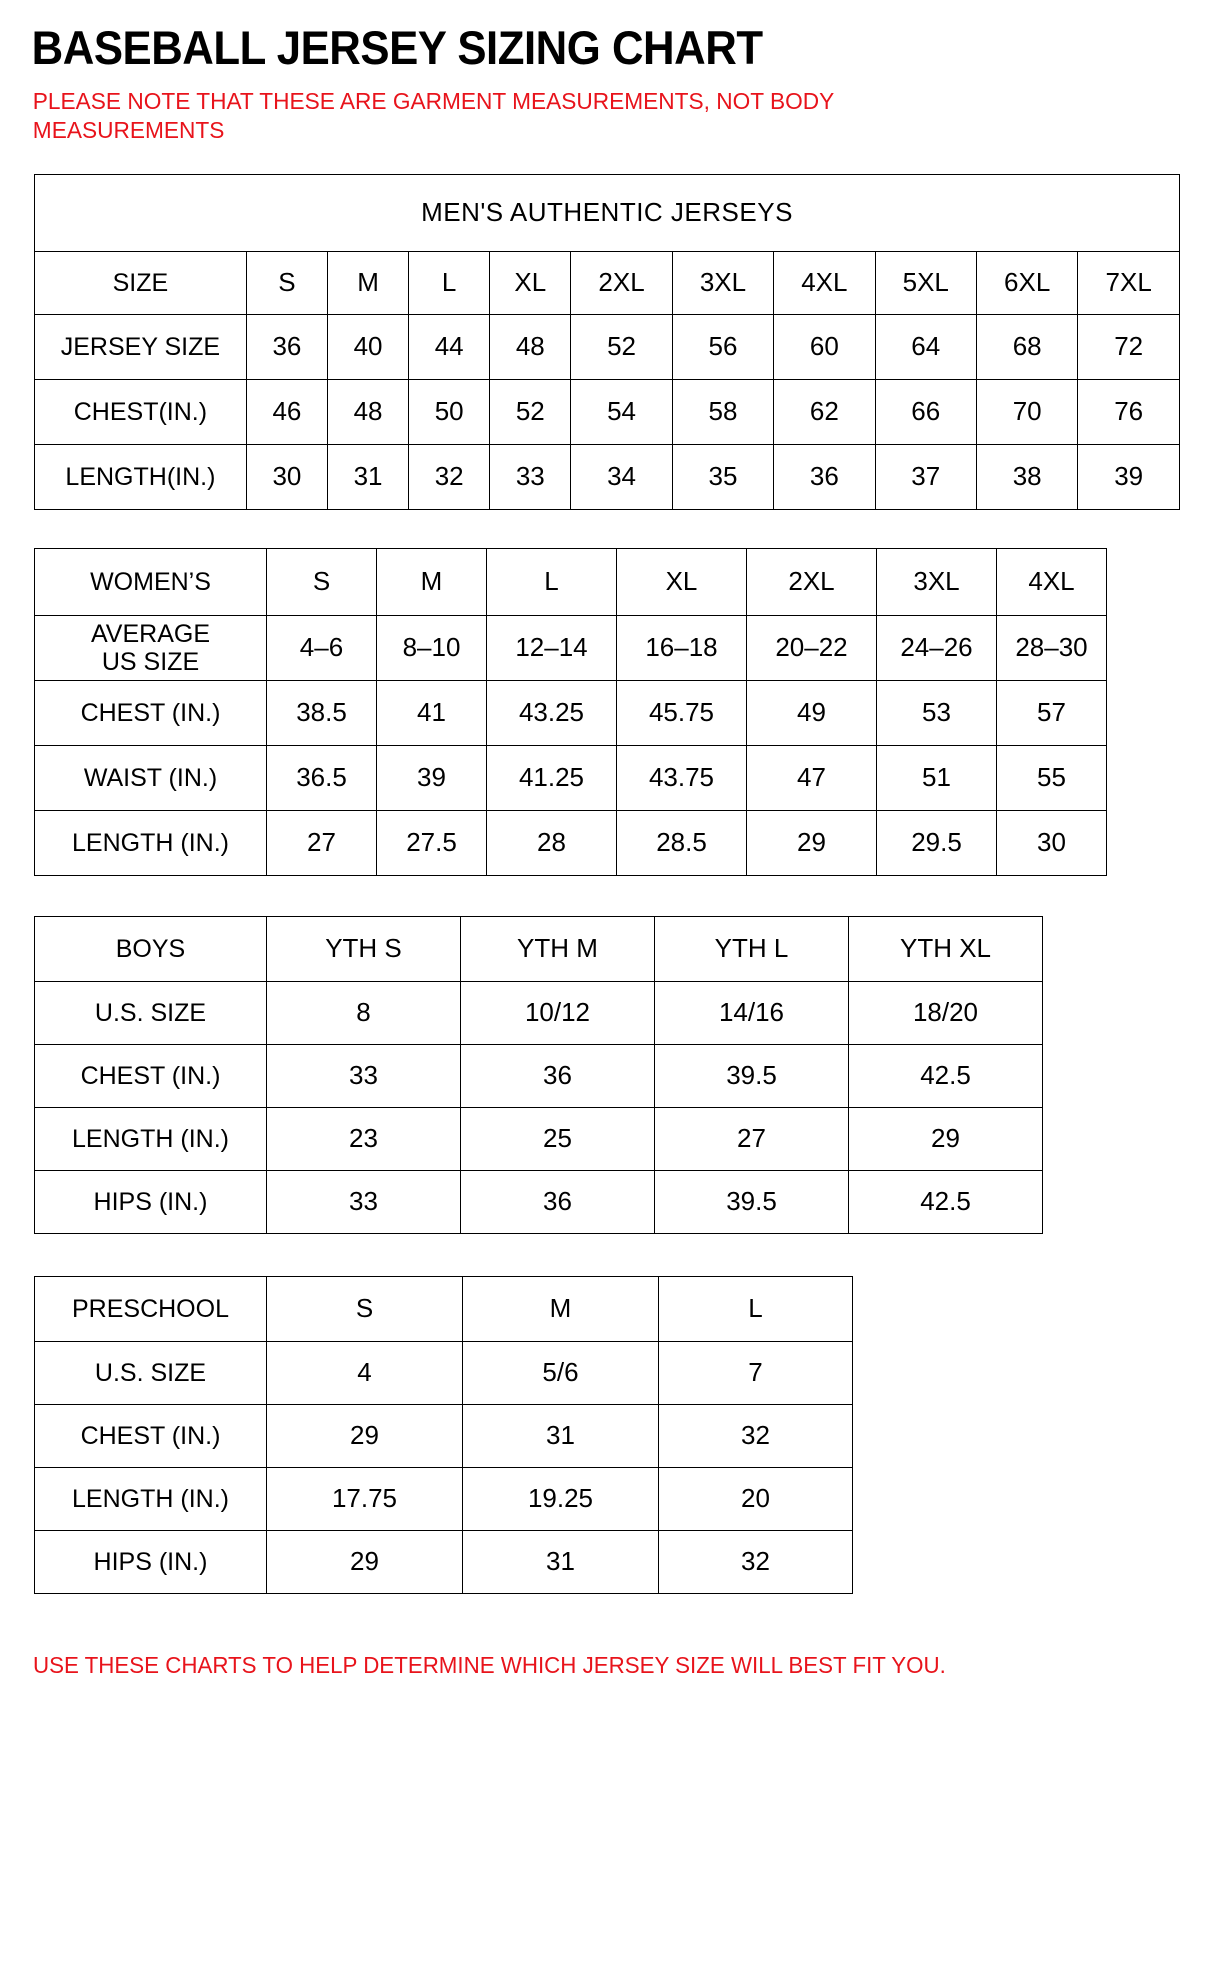 The height and width of the screenshot is (1974, 1220). I want to click on mens-cell-r3-c3: 32, so click(449, 477).